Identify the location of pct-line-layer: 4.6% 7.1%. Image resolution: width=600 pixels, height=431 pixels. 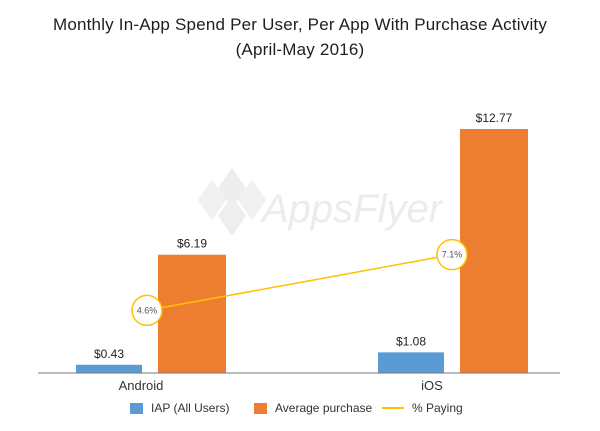
(299, 282).